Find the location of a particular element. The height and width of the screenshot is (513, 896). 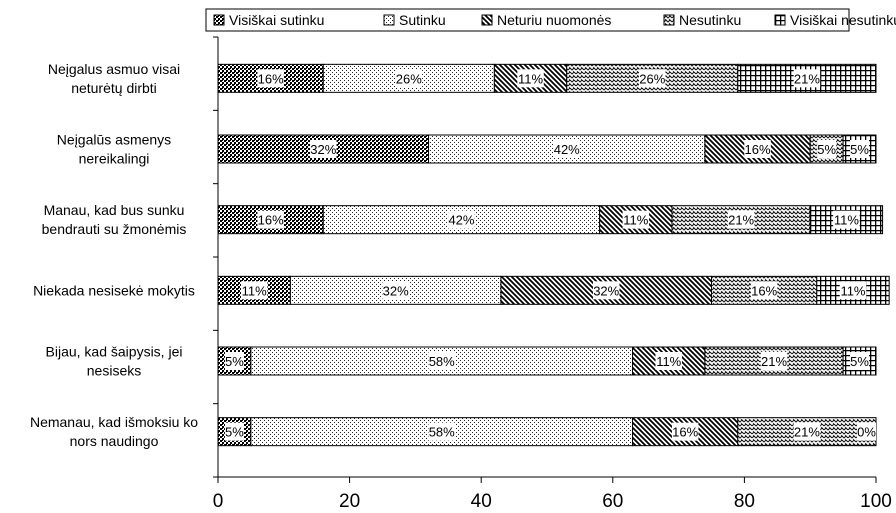

x-tick-label: 100 is located at coordinates (876, 501).